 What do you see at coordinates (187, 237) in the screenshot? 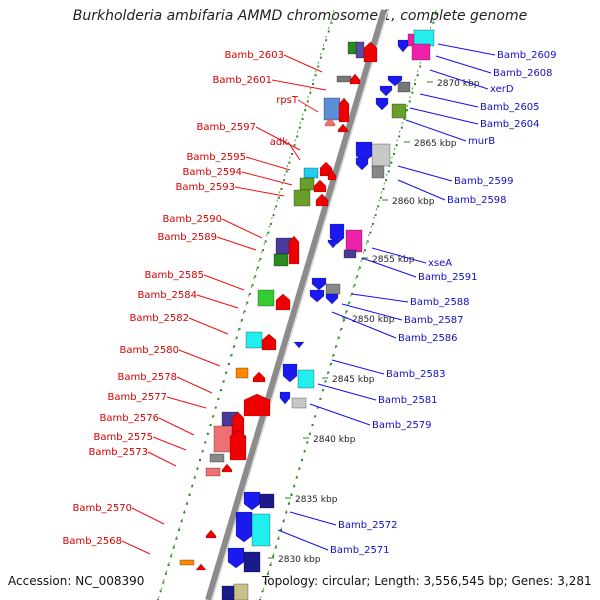
I see `gene-label: Bamb_2589` at bounding box center [187, 237].